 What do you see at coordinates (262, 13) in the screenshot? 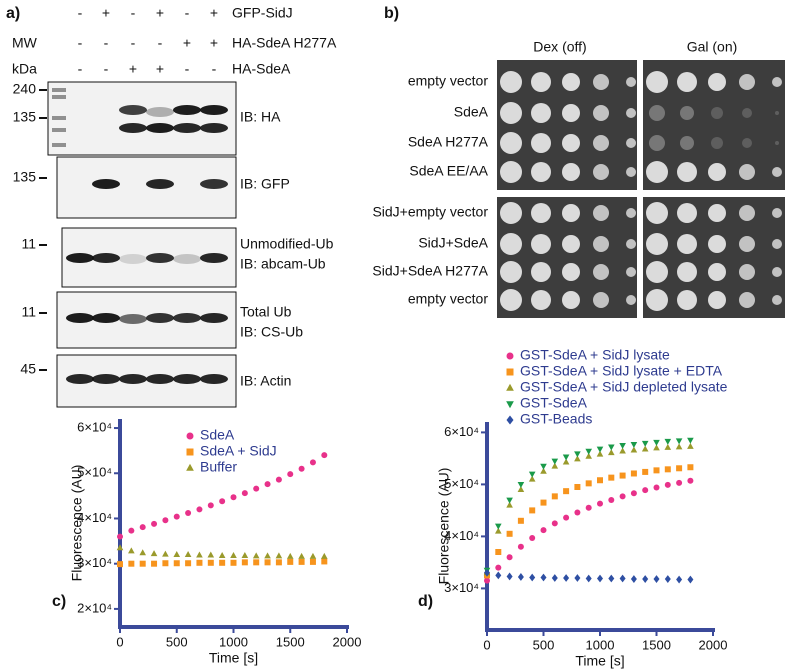
I see `row-label: GFP-SidJ` at bounding box center [262, 13].